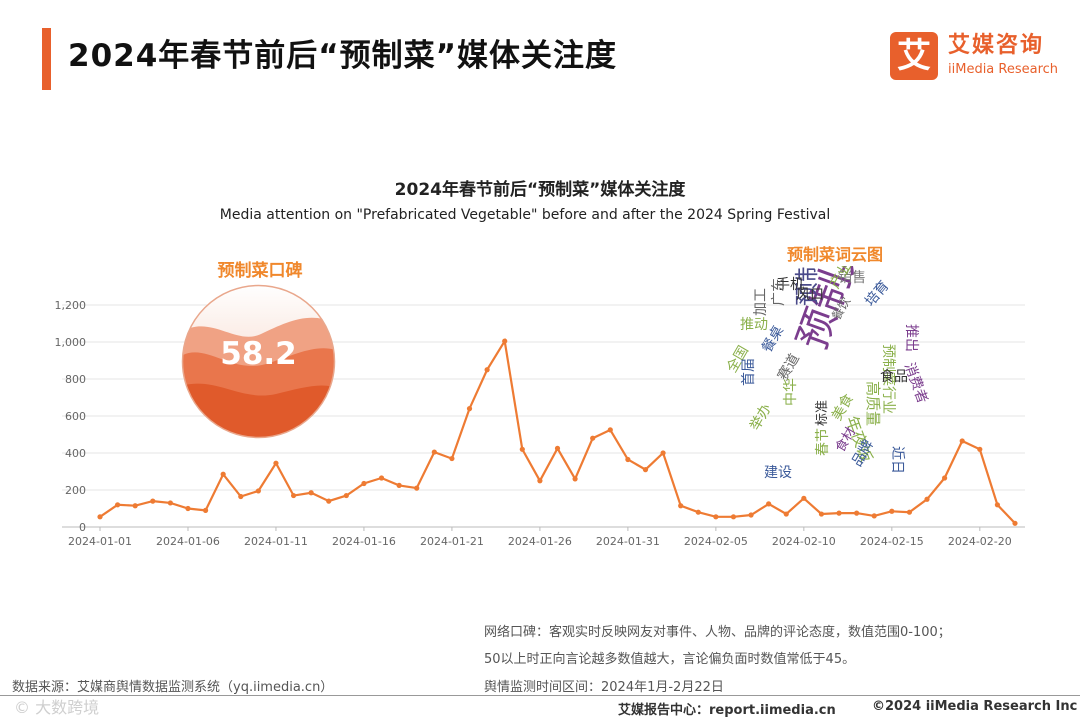  What do you see at coordinates (670, 659) in the screenshot?
I see `note-koubei-scale: 50以上时正向言论越多数值越大，言论偏负面时数值常低于45。` at bounding box center [670, 659].